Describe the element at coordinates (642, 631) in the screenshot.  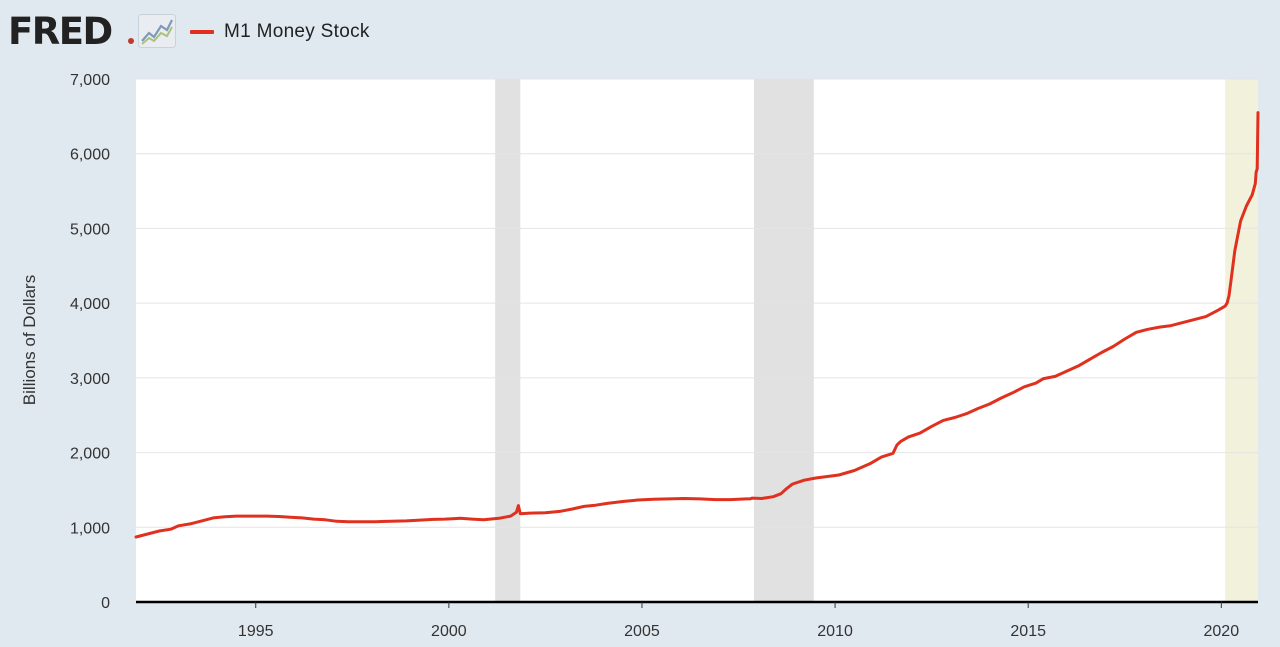
I see `x-tick-label: 2005` at that location.